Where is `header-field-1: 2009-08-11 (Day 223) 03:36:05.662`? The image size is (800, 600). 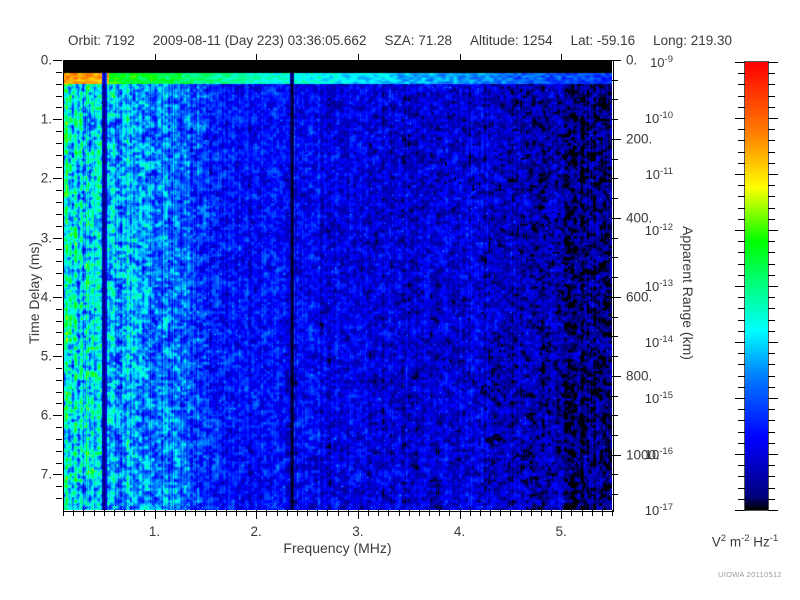
header-field-1: 2009-08-11 (Day 223) 03:36:05.662 is located at coordinates (260, 40).